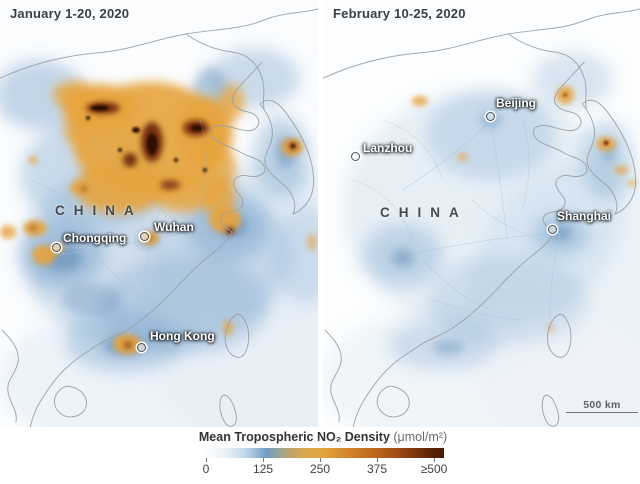  Describe the element at coordinates (355, 156) in the screenshot. I see `city-marker-lanzhou` at that location.